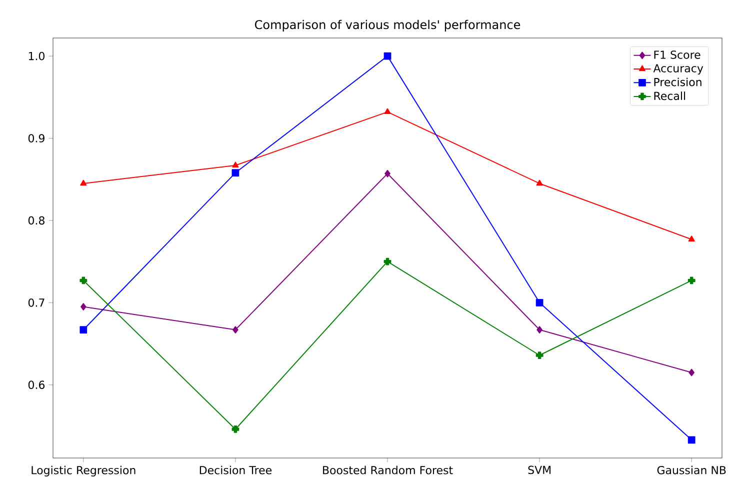 This screenshot has height=477, width=739. Describe the element at coordinates (84, 471) in the screenshot. I see `x-tick-label: Logistic Regression` at that location.